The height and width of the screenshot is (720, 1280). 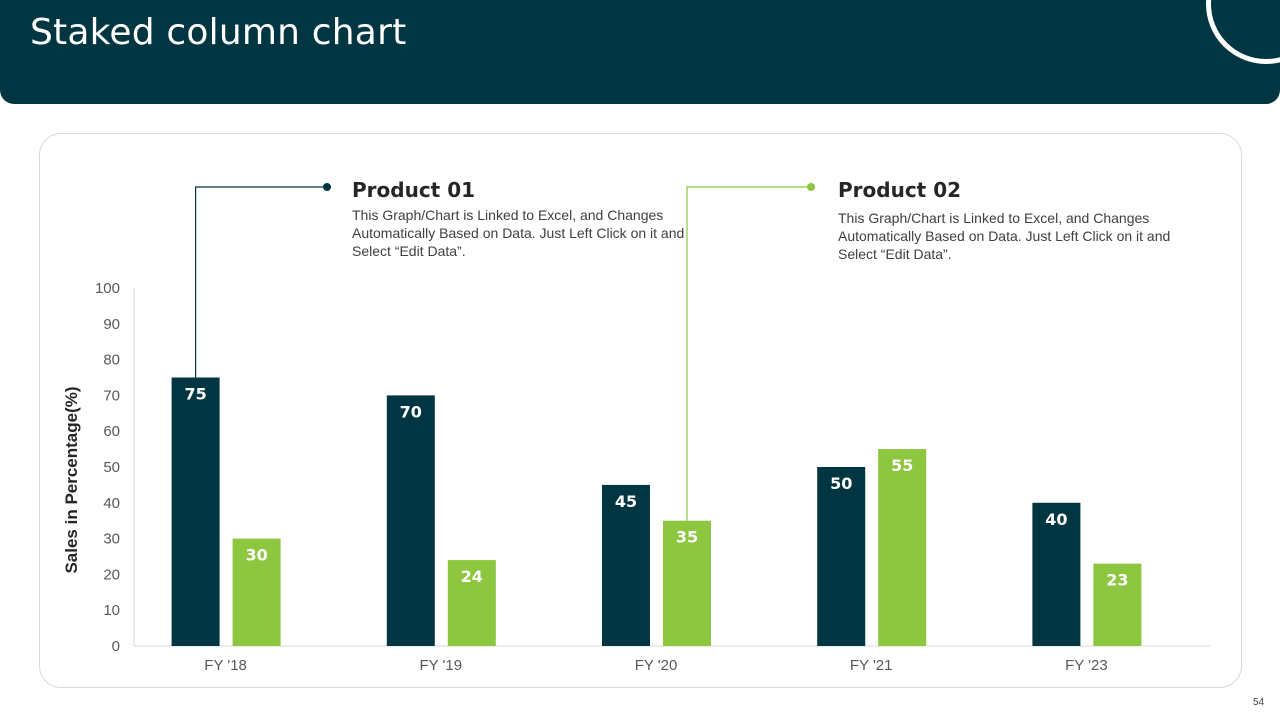 What do you see at coordinates (900, 190) in the screenshot?
I see `legend-title-product-02: Product 02` at bounding box center [900, 190].